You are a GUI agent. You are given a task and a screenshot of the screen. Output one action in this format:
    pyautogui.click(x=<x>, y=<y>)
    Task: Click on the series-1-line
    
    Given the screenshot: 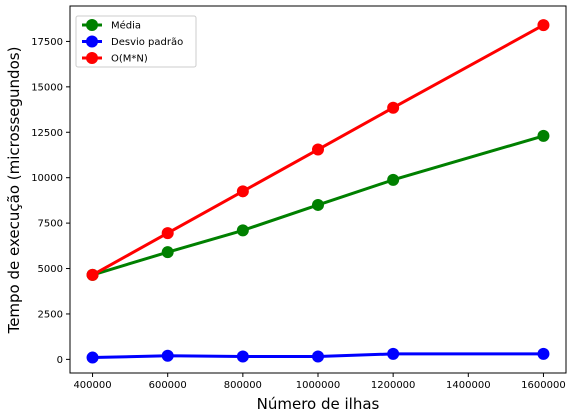 What is the action you would take?
    pyautogui.click(x=318, y=356)
    